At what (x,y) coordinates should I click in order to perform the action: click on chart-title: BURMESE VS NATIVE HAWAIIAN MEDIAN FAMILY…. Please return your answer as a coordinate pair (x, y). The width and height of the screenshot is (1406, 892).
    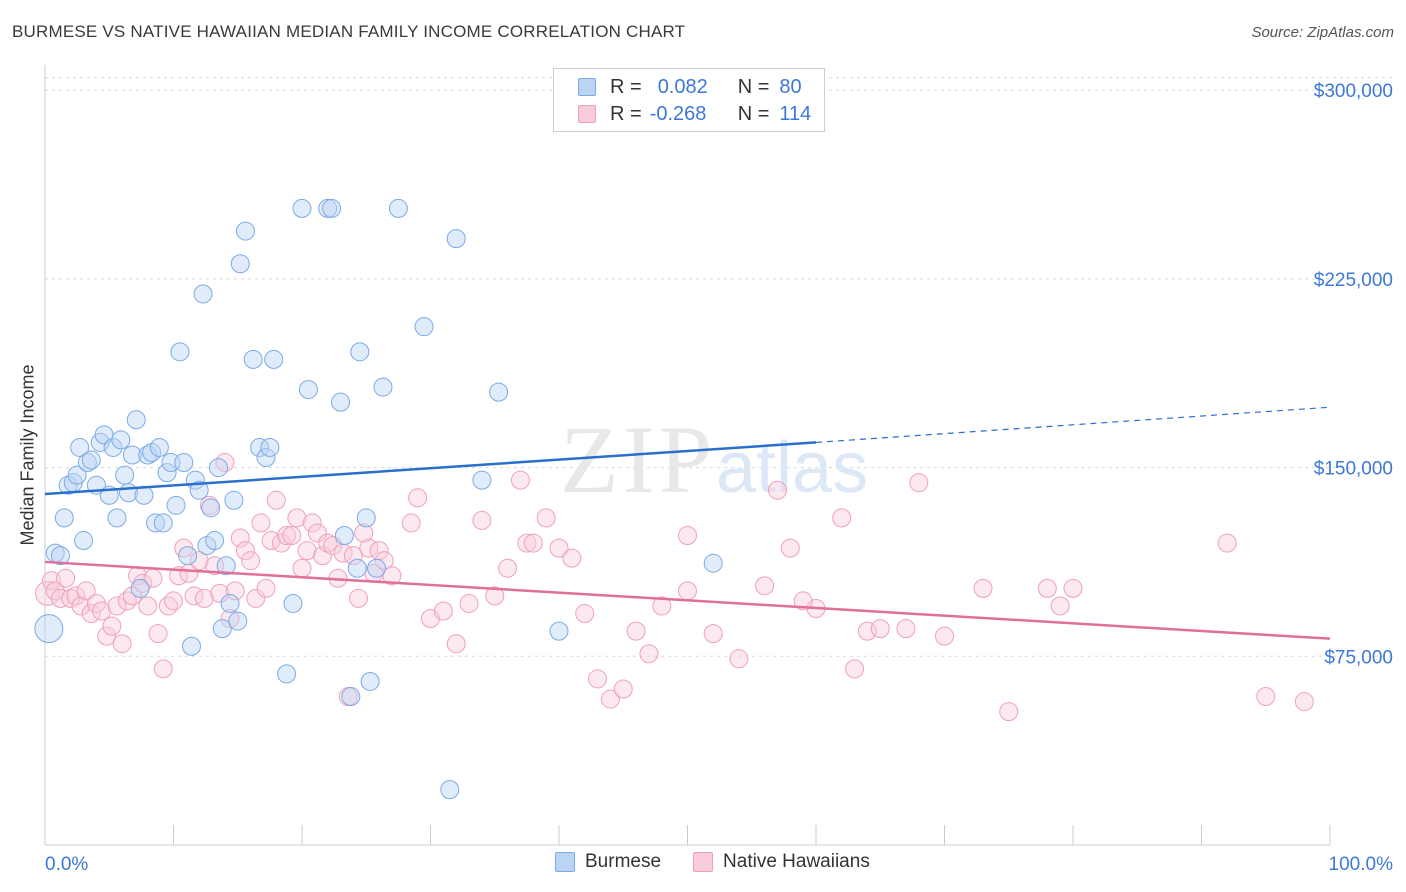
    Looking at the image, I should click on (349, 31).